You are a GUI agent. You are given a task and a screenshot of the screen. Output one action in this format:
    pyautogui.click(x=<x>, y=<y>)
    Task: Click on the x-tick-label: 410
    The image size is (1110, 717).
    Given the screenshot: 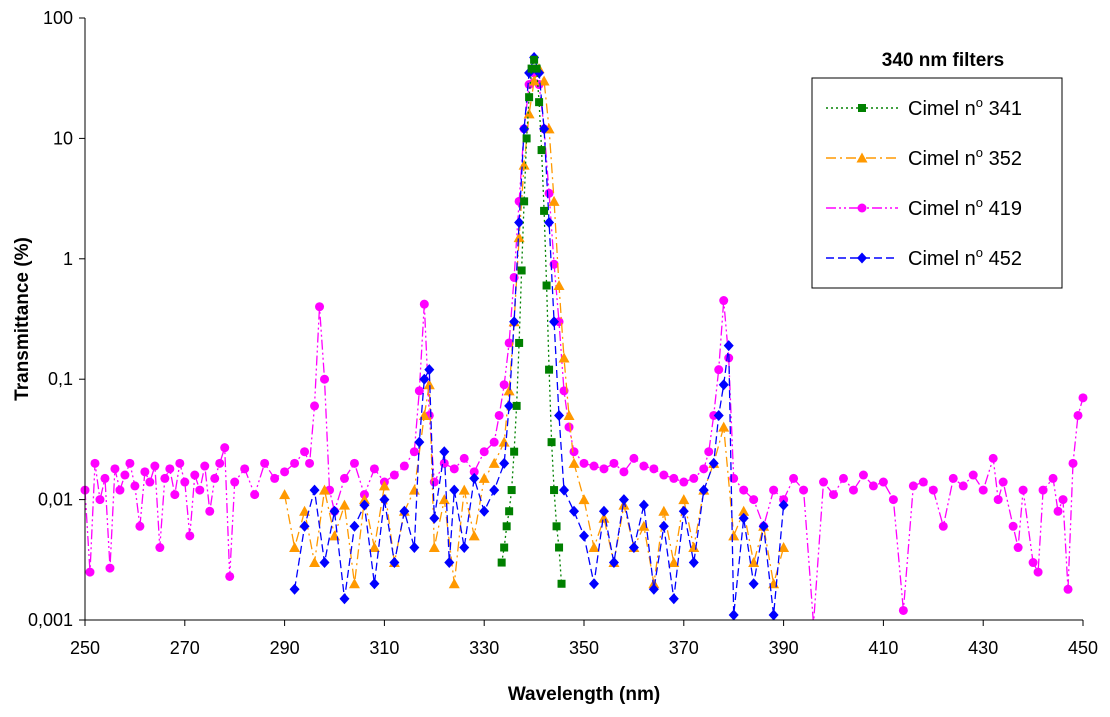 What is the action you would take?
    pyautogui.click(x=883, y=648)
    